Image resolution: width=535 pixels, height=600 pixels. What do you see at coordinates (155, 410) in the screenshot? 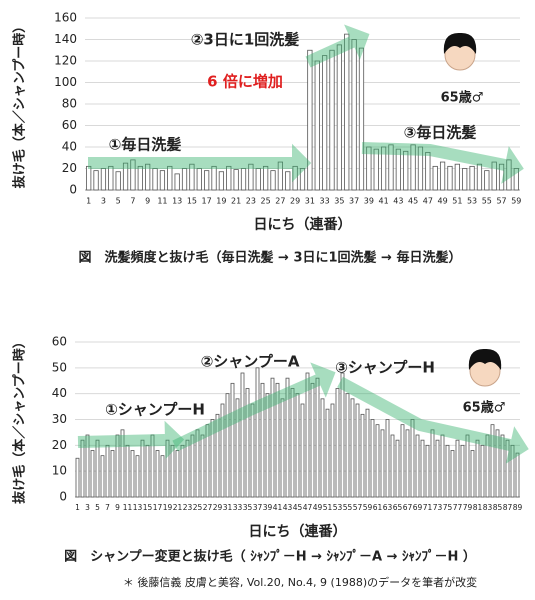
I see `annotation: ①シャンプーH` at bounding box center [155, 410].